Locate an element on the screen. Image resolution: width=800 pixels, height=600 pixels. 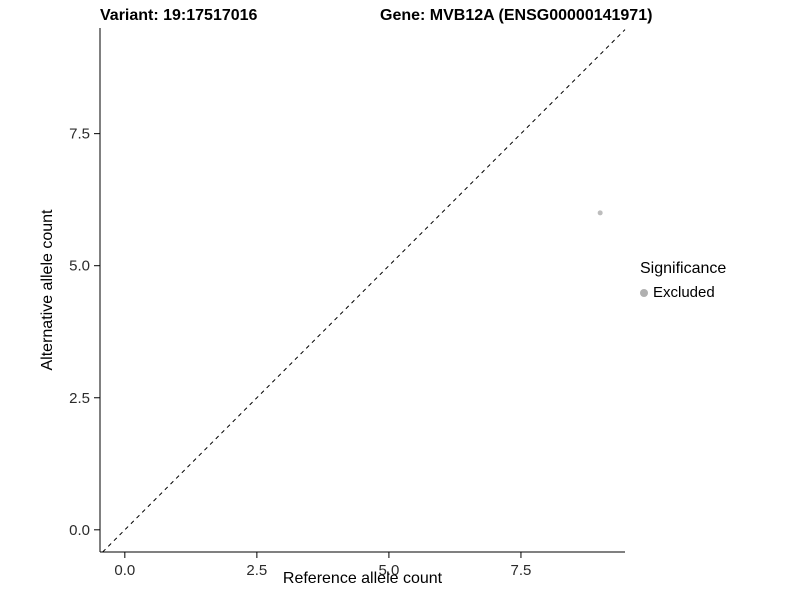
x-tick-label: 7.5 is located at coordinates (521, 570).